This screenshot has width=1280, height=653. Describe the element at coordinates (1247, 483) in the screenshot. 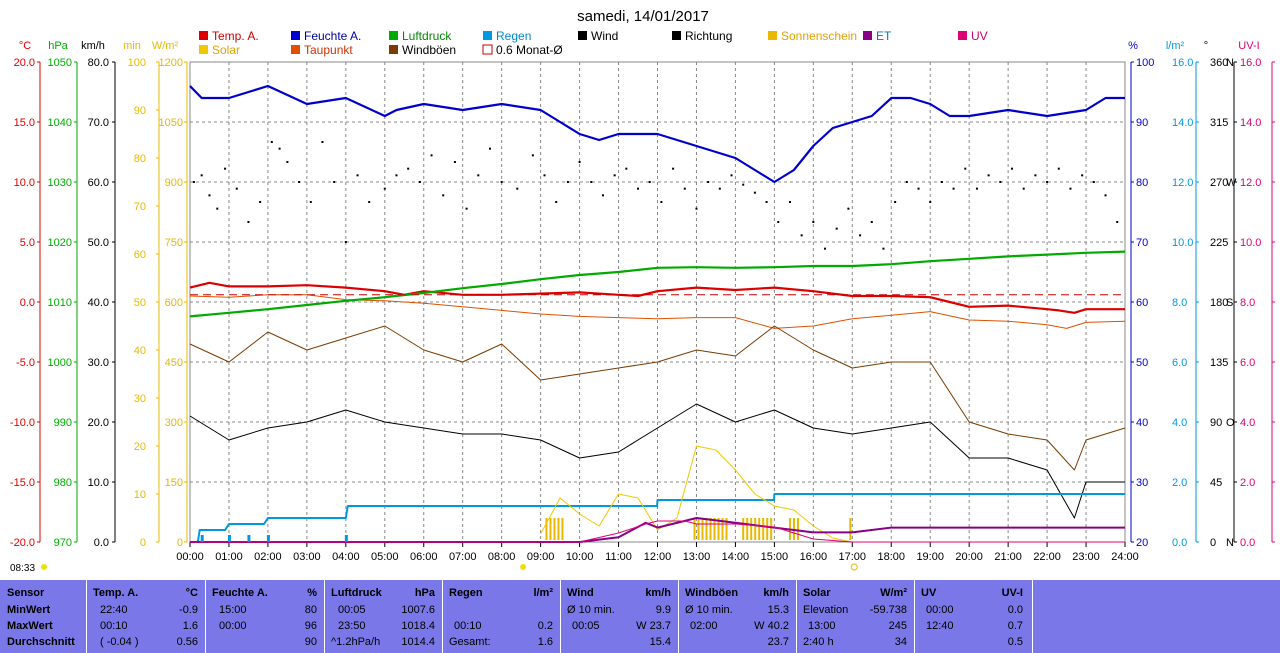

I see `right-axis-tick-label: 2.0` at that location.